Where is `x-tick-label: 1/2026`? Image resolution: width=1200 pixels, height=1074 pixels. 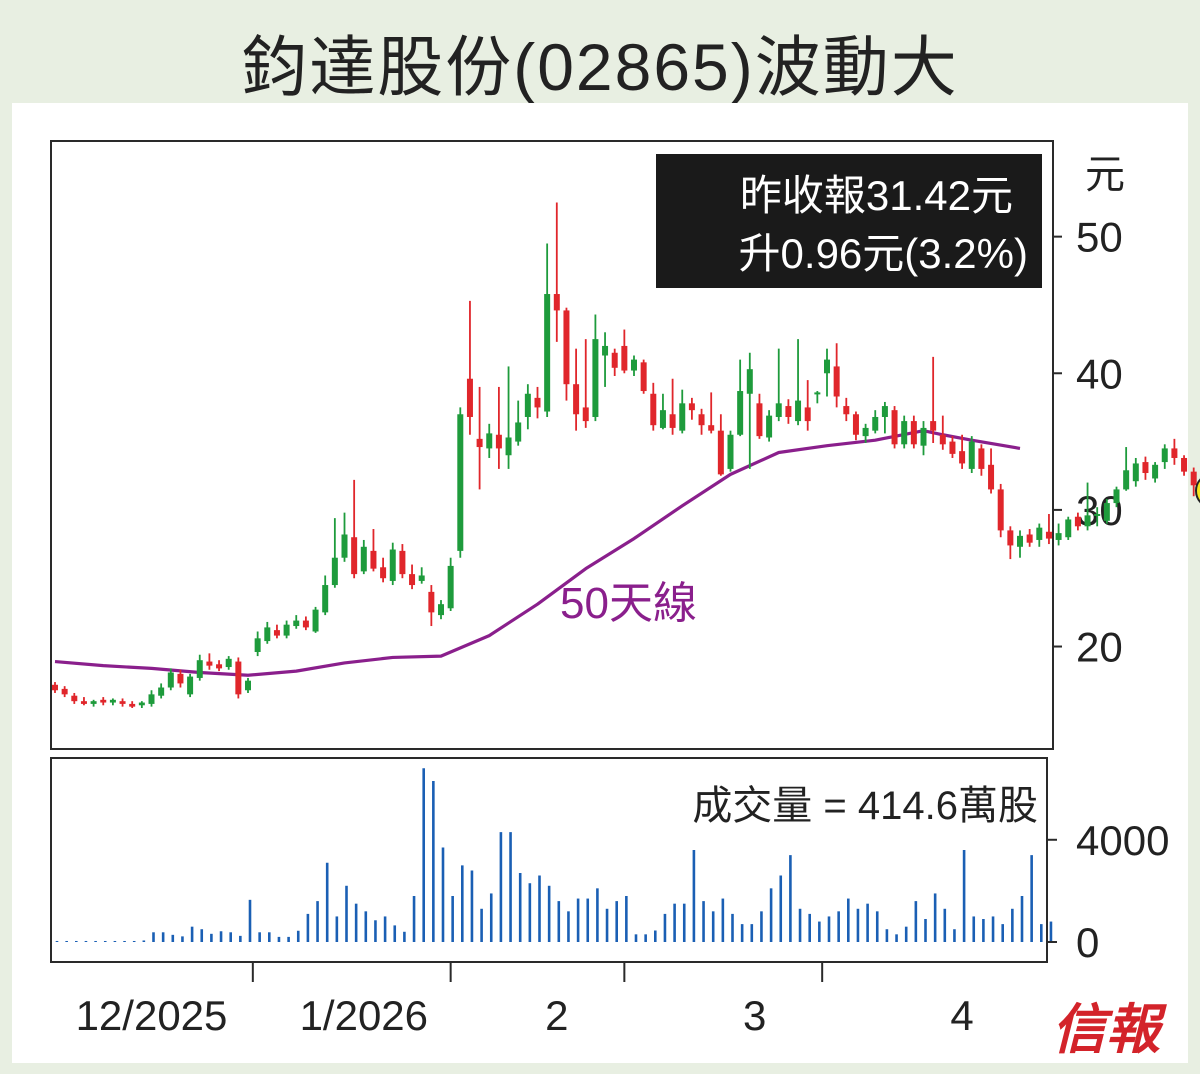
x-tick-label: 1/2026 is located at coordinates (364, 1015).